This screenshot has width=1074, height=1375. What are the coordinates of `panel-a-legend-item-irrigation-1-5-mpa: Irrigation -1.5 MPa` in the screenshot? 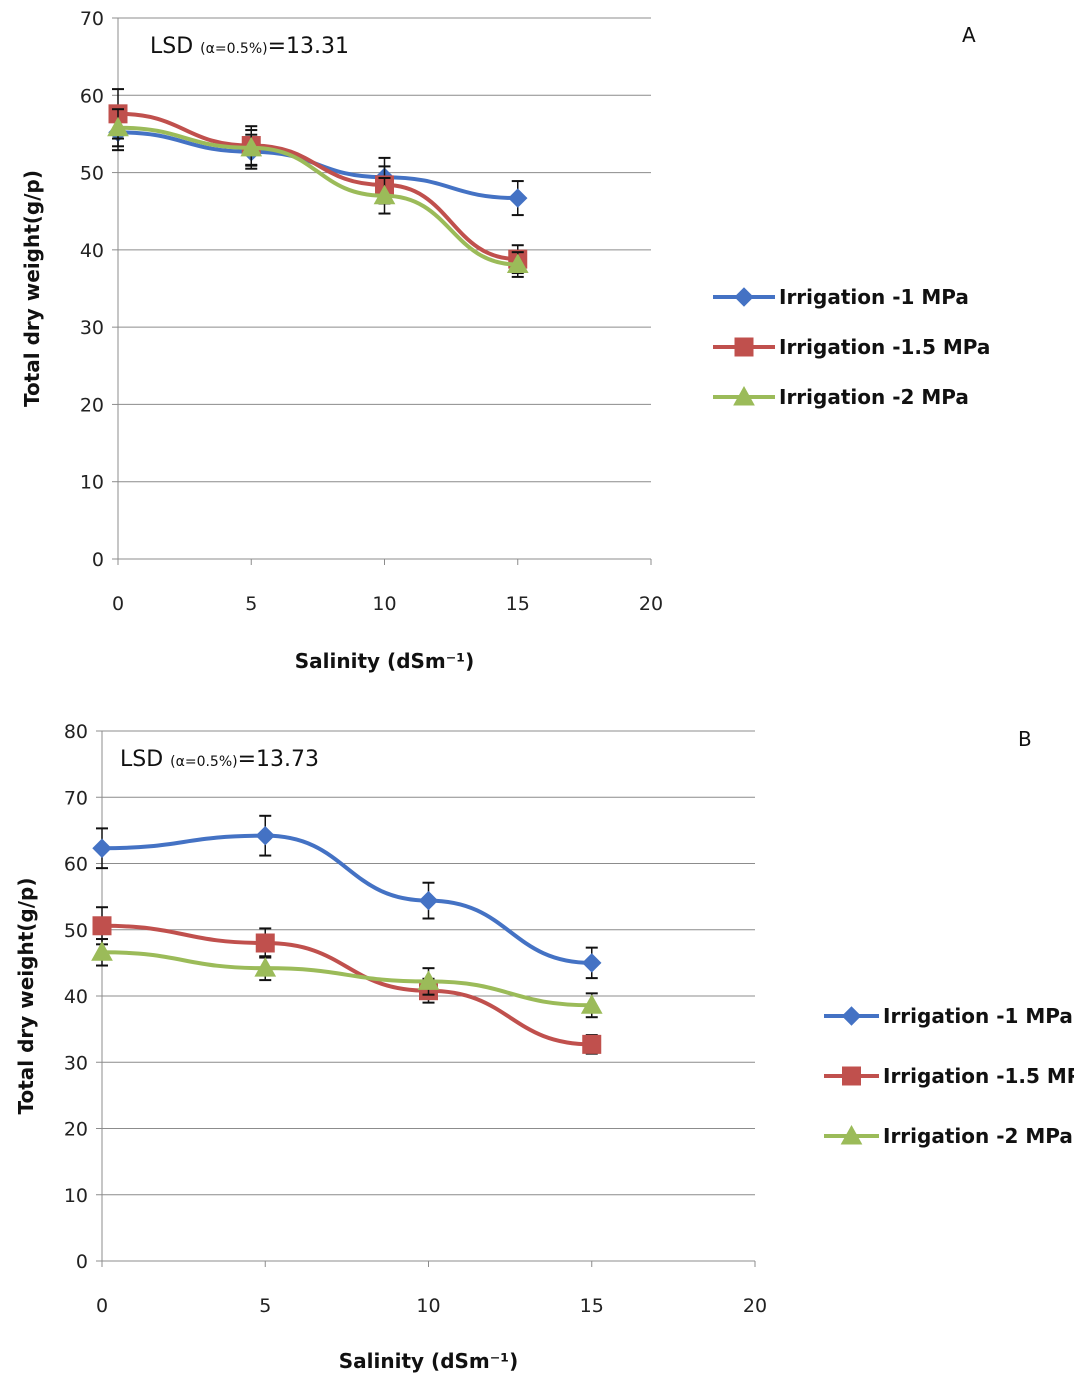 It's located at (851, 347).